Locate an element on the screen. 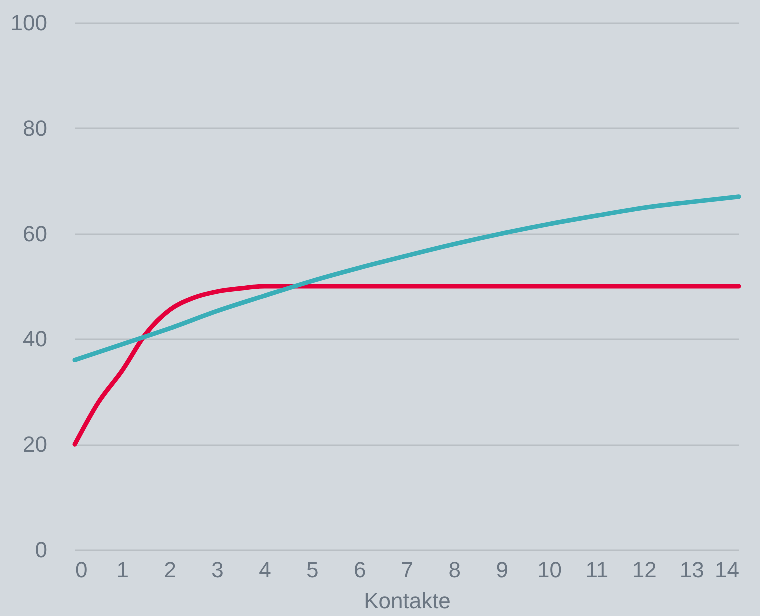 The image size is (760, 616). y-tick-label: 100 is located at coordinates (29, 23).